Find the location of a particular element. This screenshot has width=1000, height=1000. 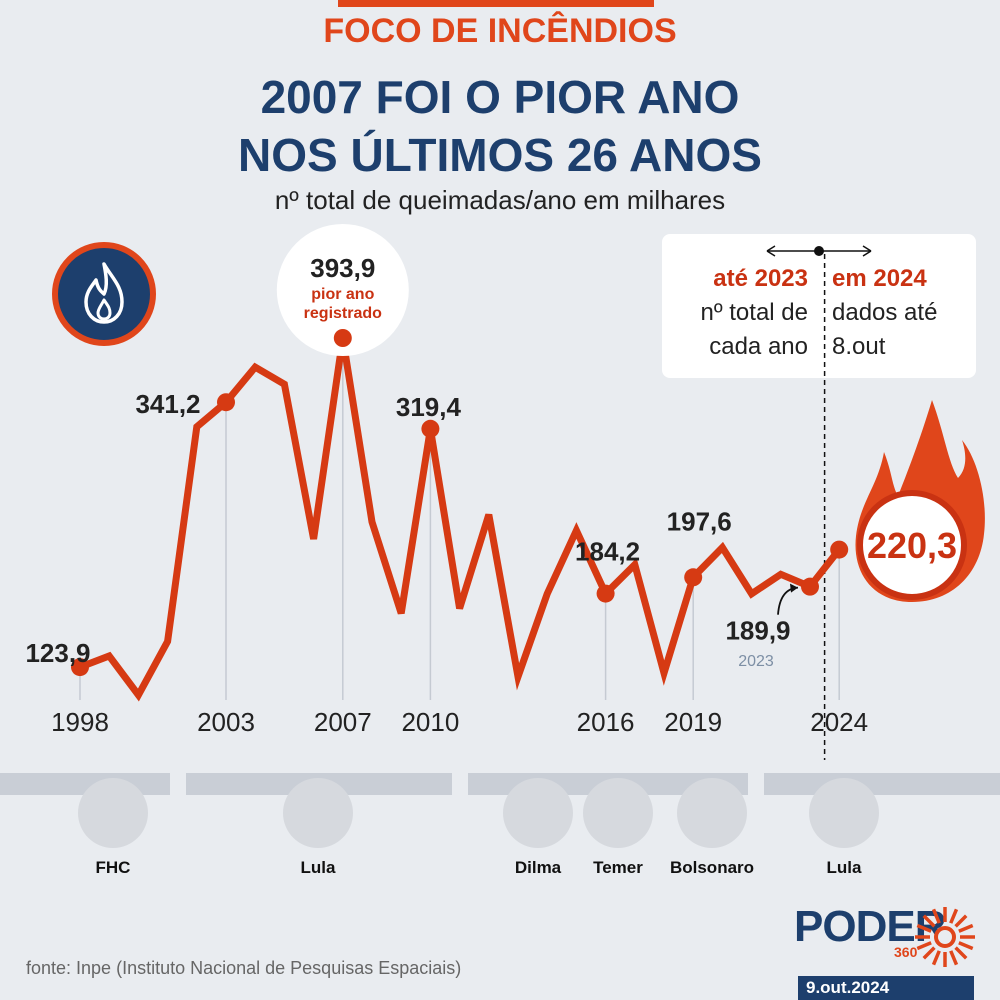

divider-dot is located at coordinates (819, 251).